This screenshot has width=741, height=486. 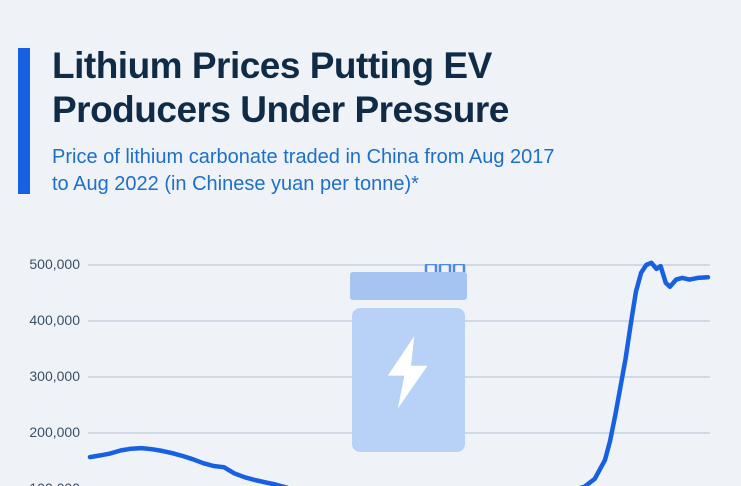 I want to click on title-accent-bar, so click(x=24, y=121).